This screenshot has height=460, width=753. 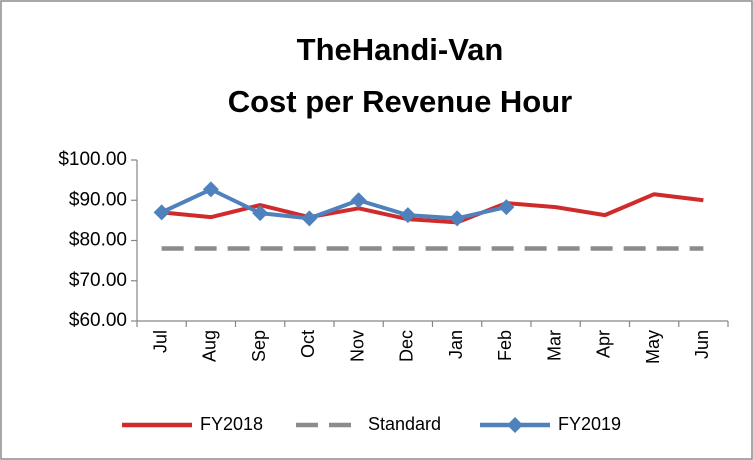 What do you see at coordinates (357, 346) in the screenshot?
I see `x-tick-label: Nov` at bounding box center [357, 346].